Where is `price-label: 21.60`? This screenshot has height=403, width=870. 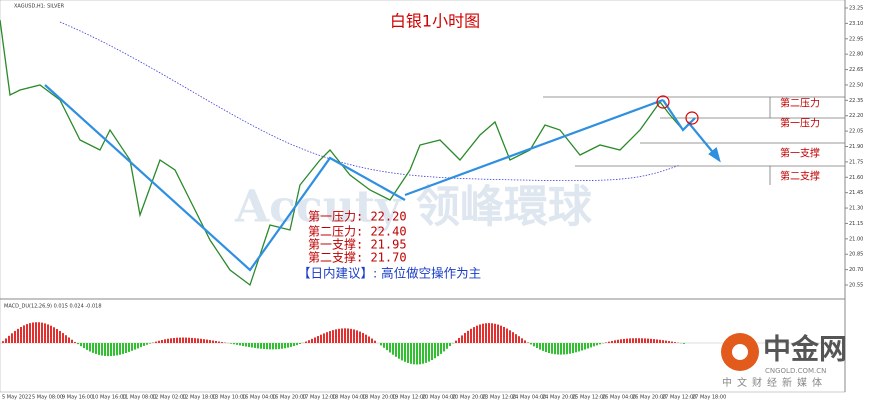
price-label: 21.60 is located at coordinates (856, 178).